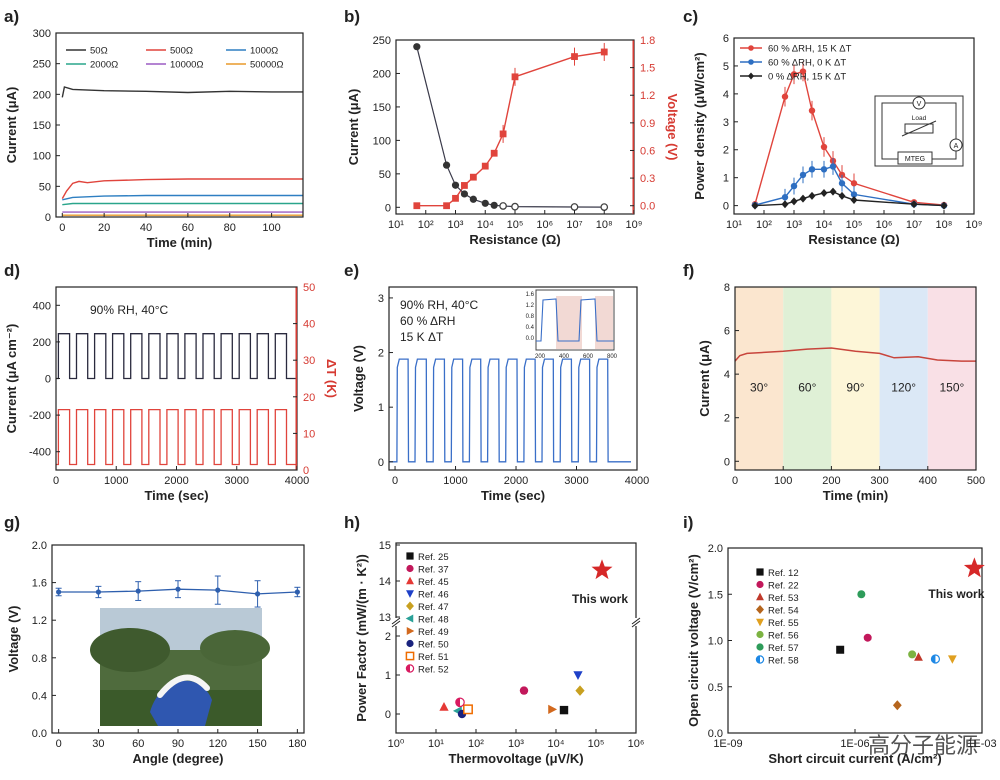  Describe the element at coordinates (352, 16) in the screenshot. I see `panel-label: b)` at that location.